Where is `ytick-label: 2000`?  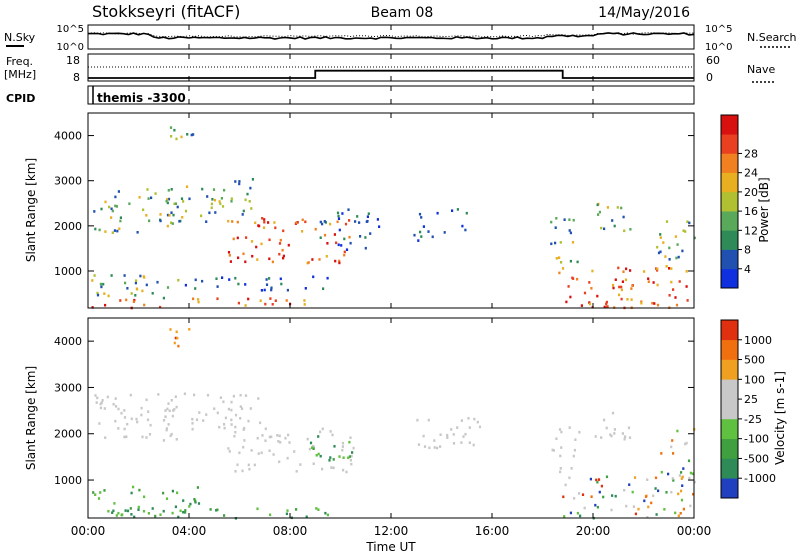 ytick-label: 2000 is located at coordinates (68, 226).